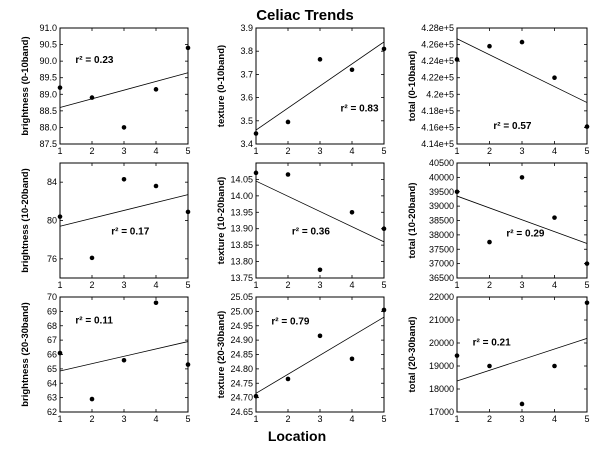 The image size is (600, 450). What do you see at coordinates (246, 121) in the screenshot?
I see `y-tick-label: 3.5` at bounding box center [246, 121].